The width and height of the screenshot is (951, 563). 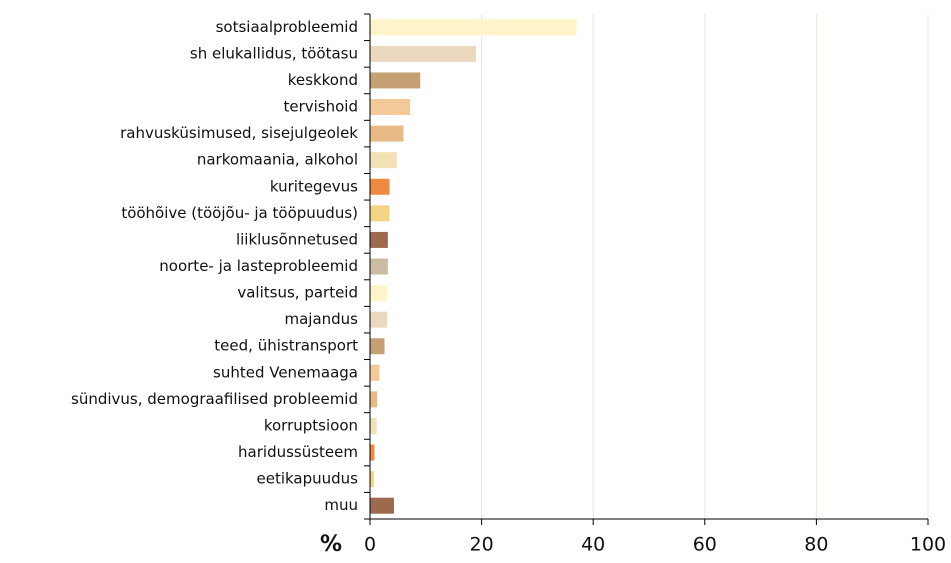 What do you see at coordinates (297, 293) in the screenshot?
I see `y-tick-label: valitsus, parteid` at bounding box center [297, 293].